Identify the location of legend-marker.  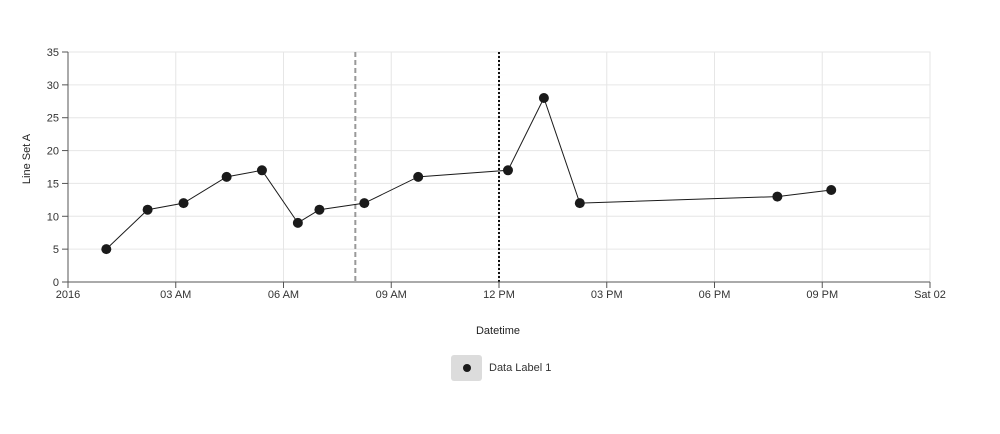
(466, 368).